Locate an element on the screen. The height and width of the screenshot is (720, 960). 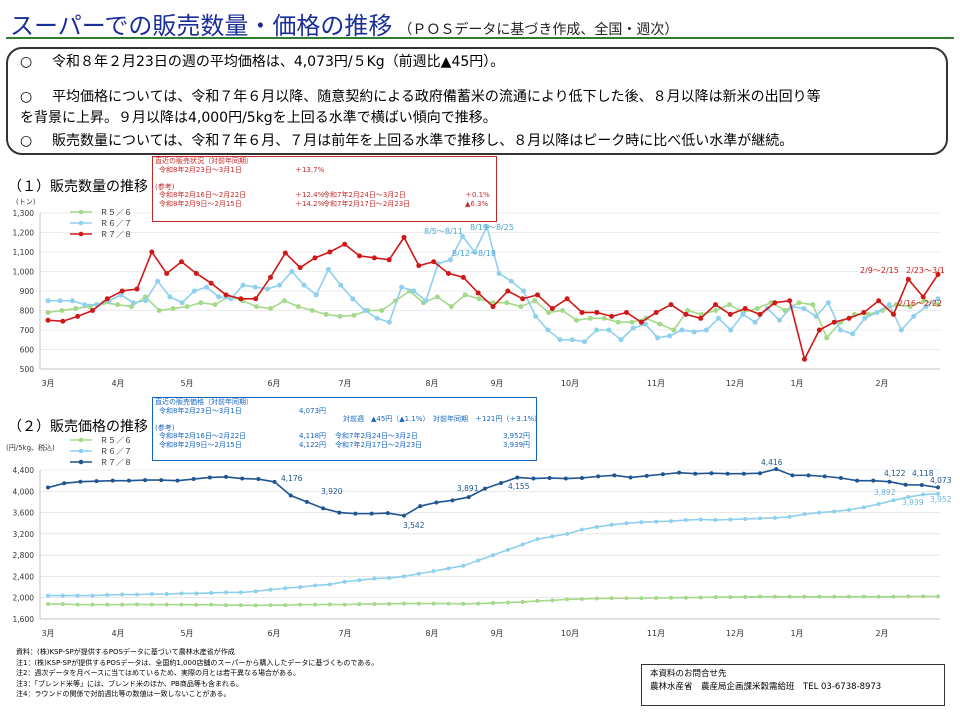
y-tick-label: 1,100 is located at coordinates (24, 252).